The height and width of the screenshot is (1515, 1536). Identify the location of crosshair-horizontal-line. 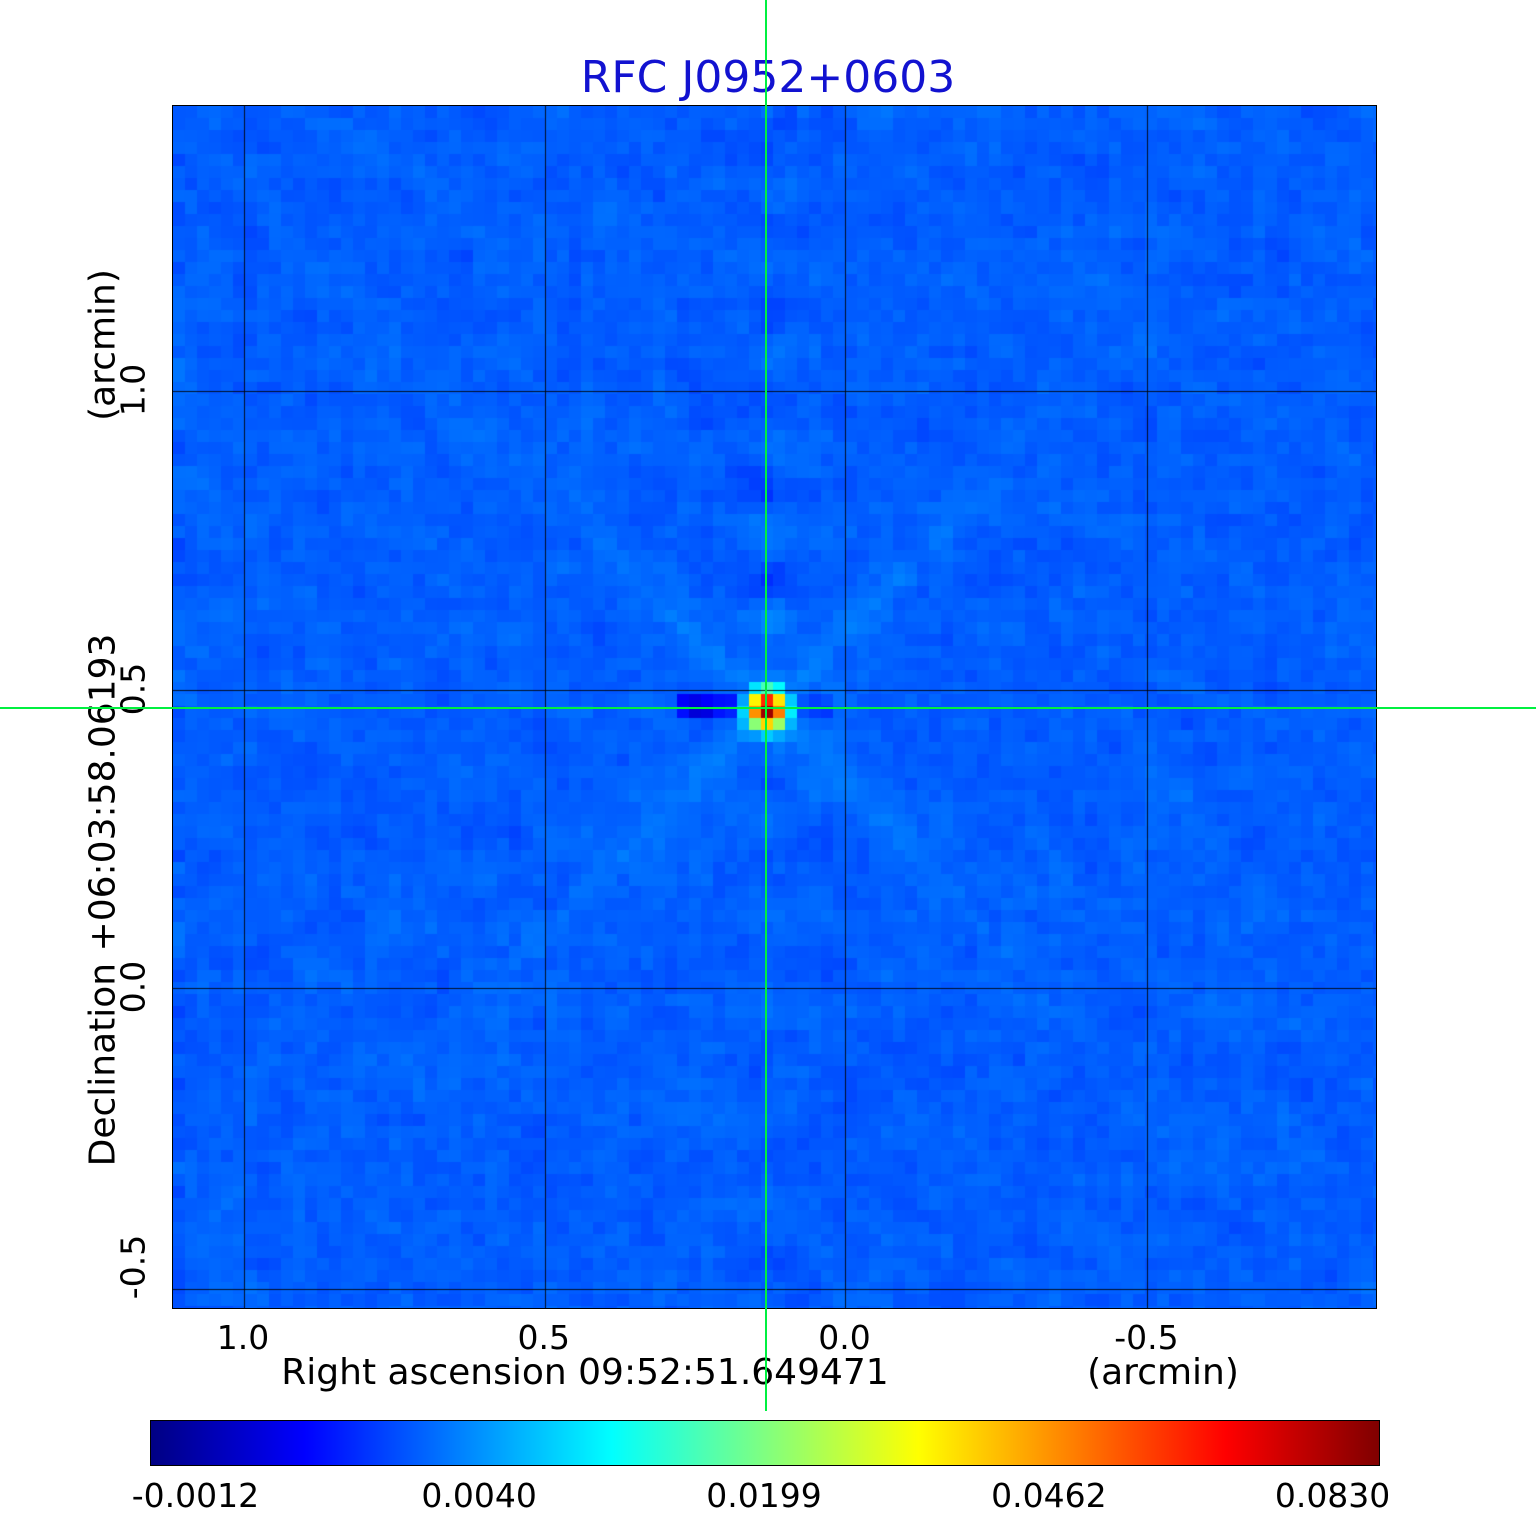
(768, 708).